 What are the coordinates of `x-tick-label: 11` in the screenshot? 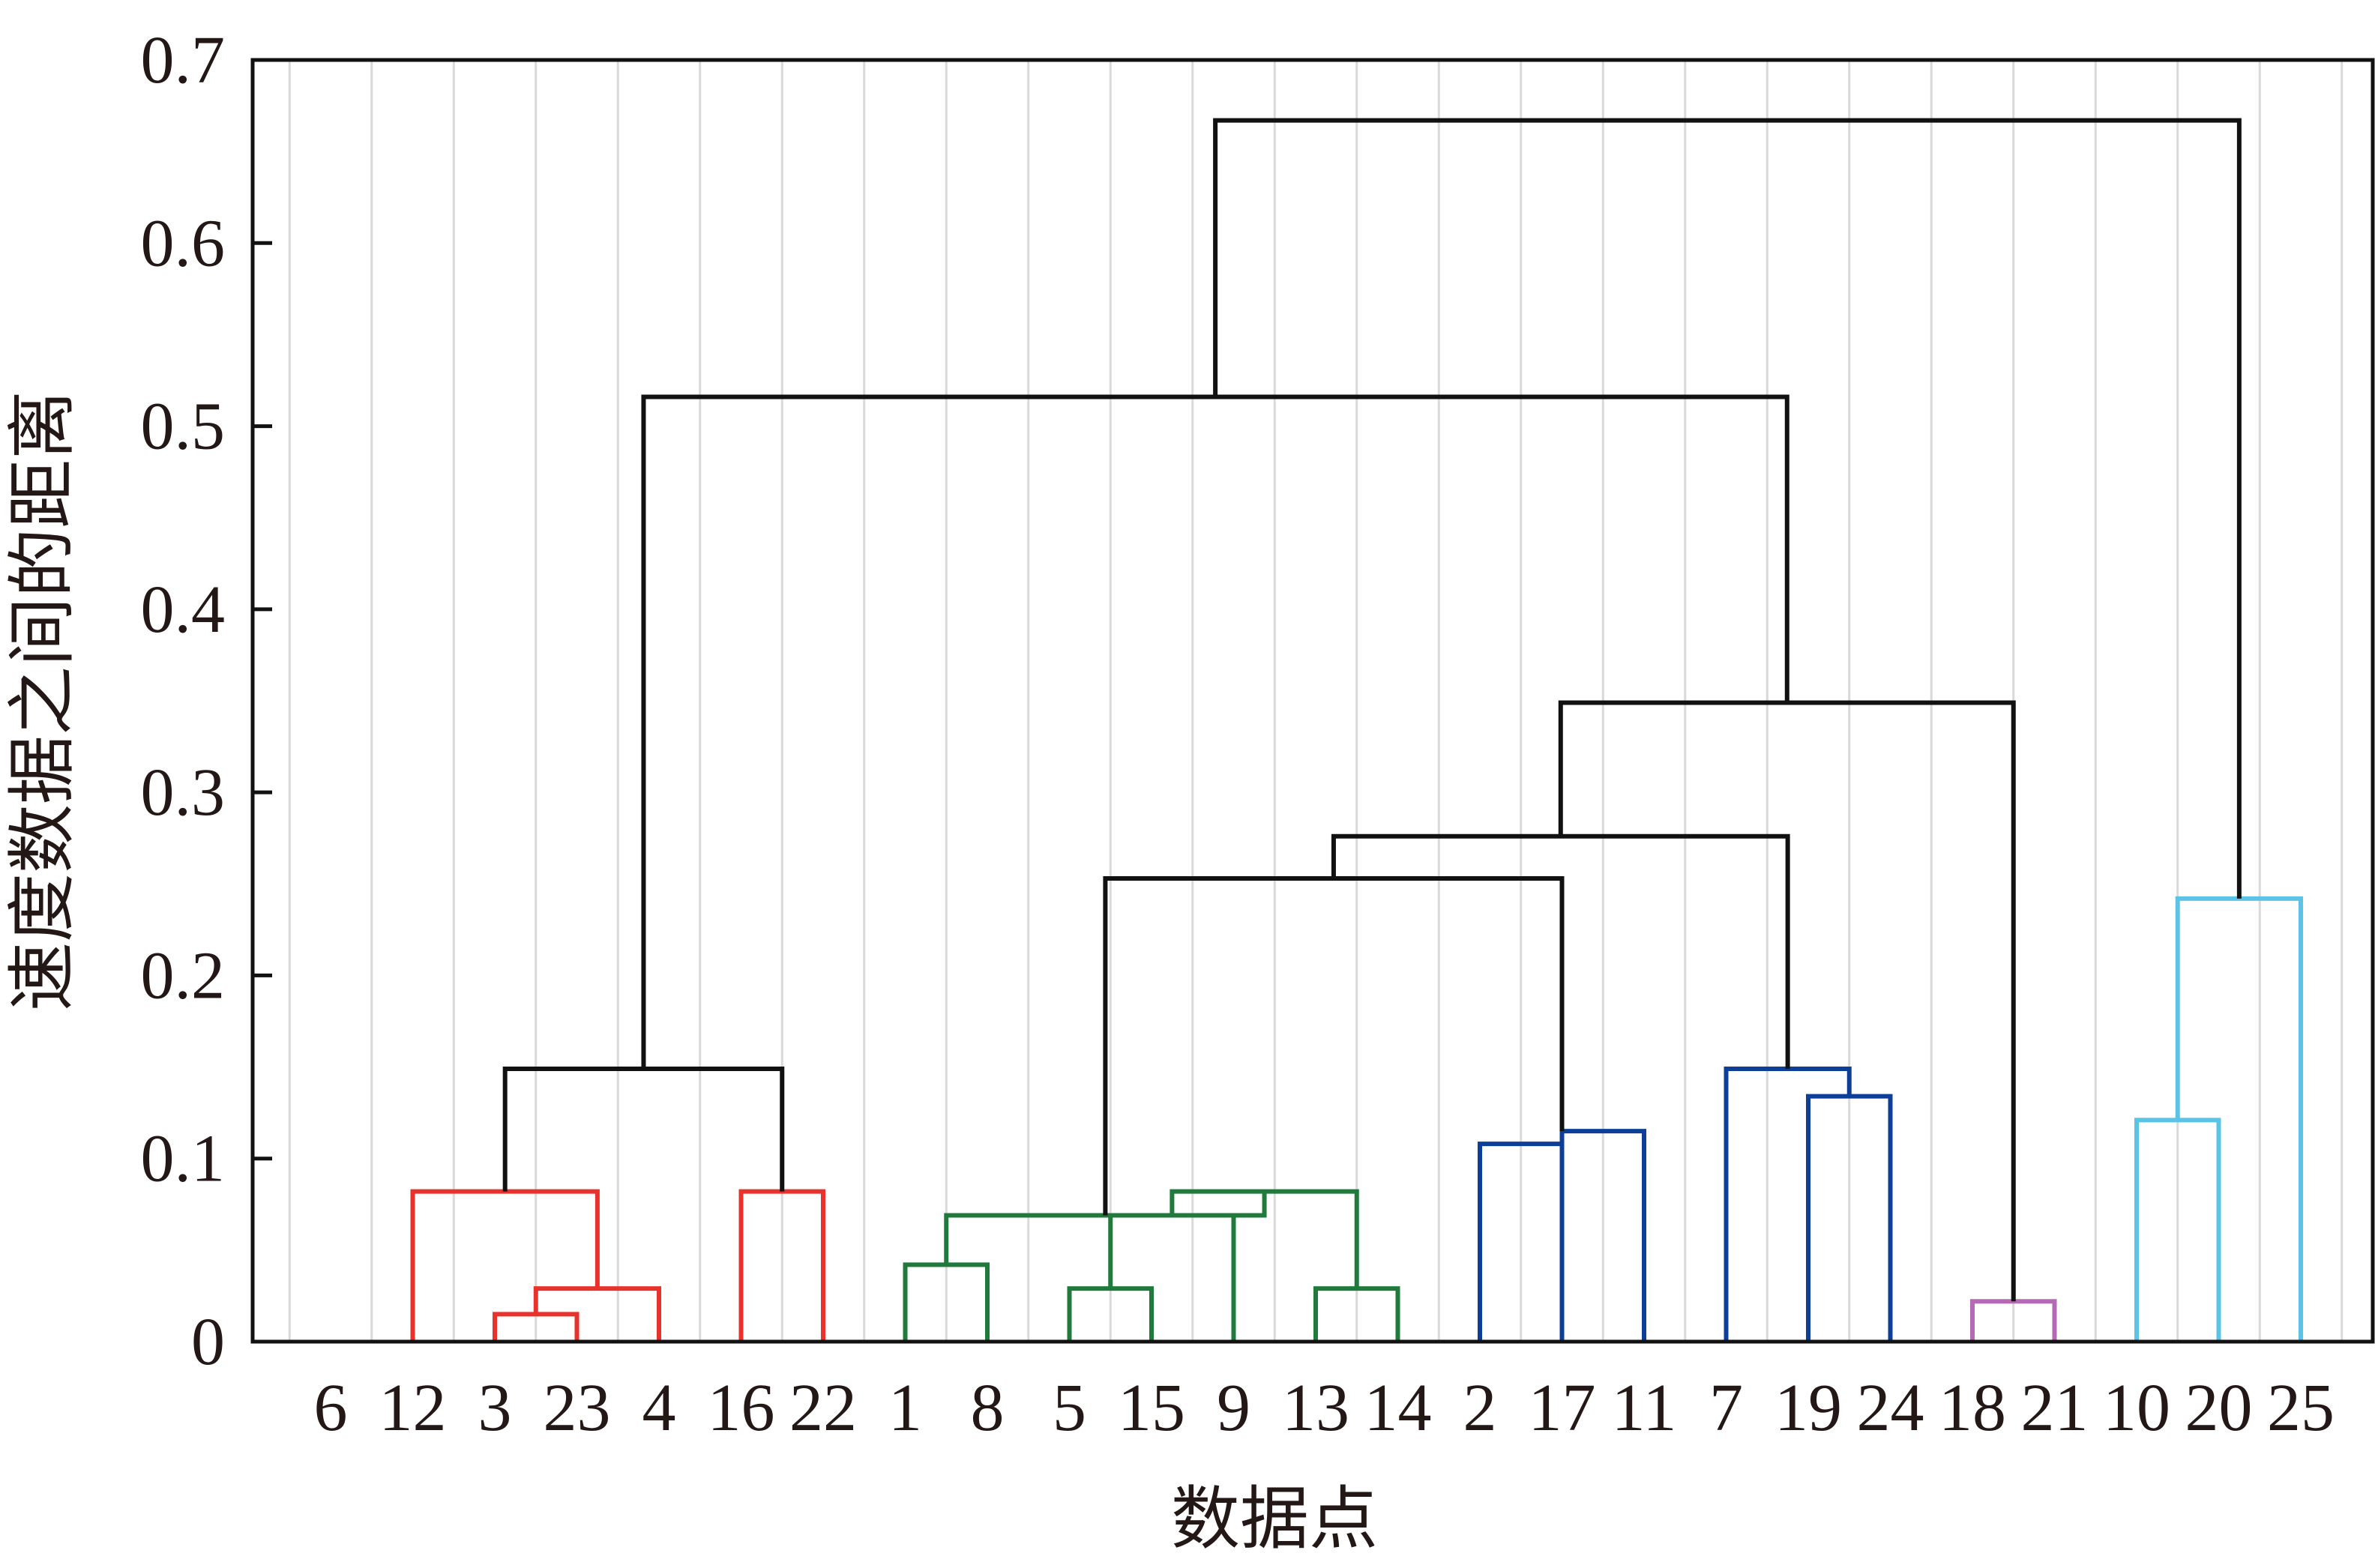 It's located at (1644, 1408).